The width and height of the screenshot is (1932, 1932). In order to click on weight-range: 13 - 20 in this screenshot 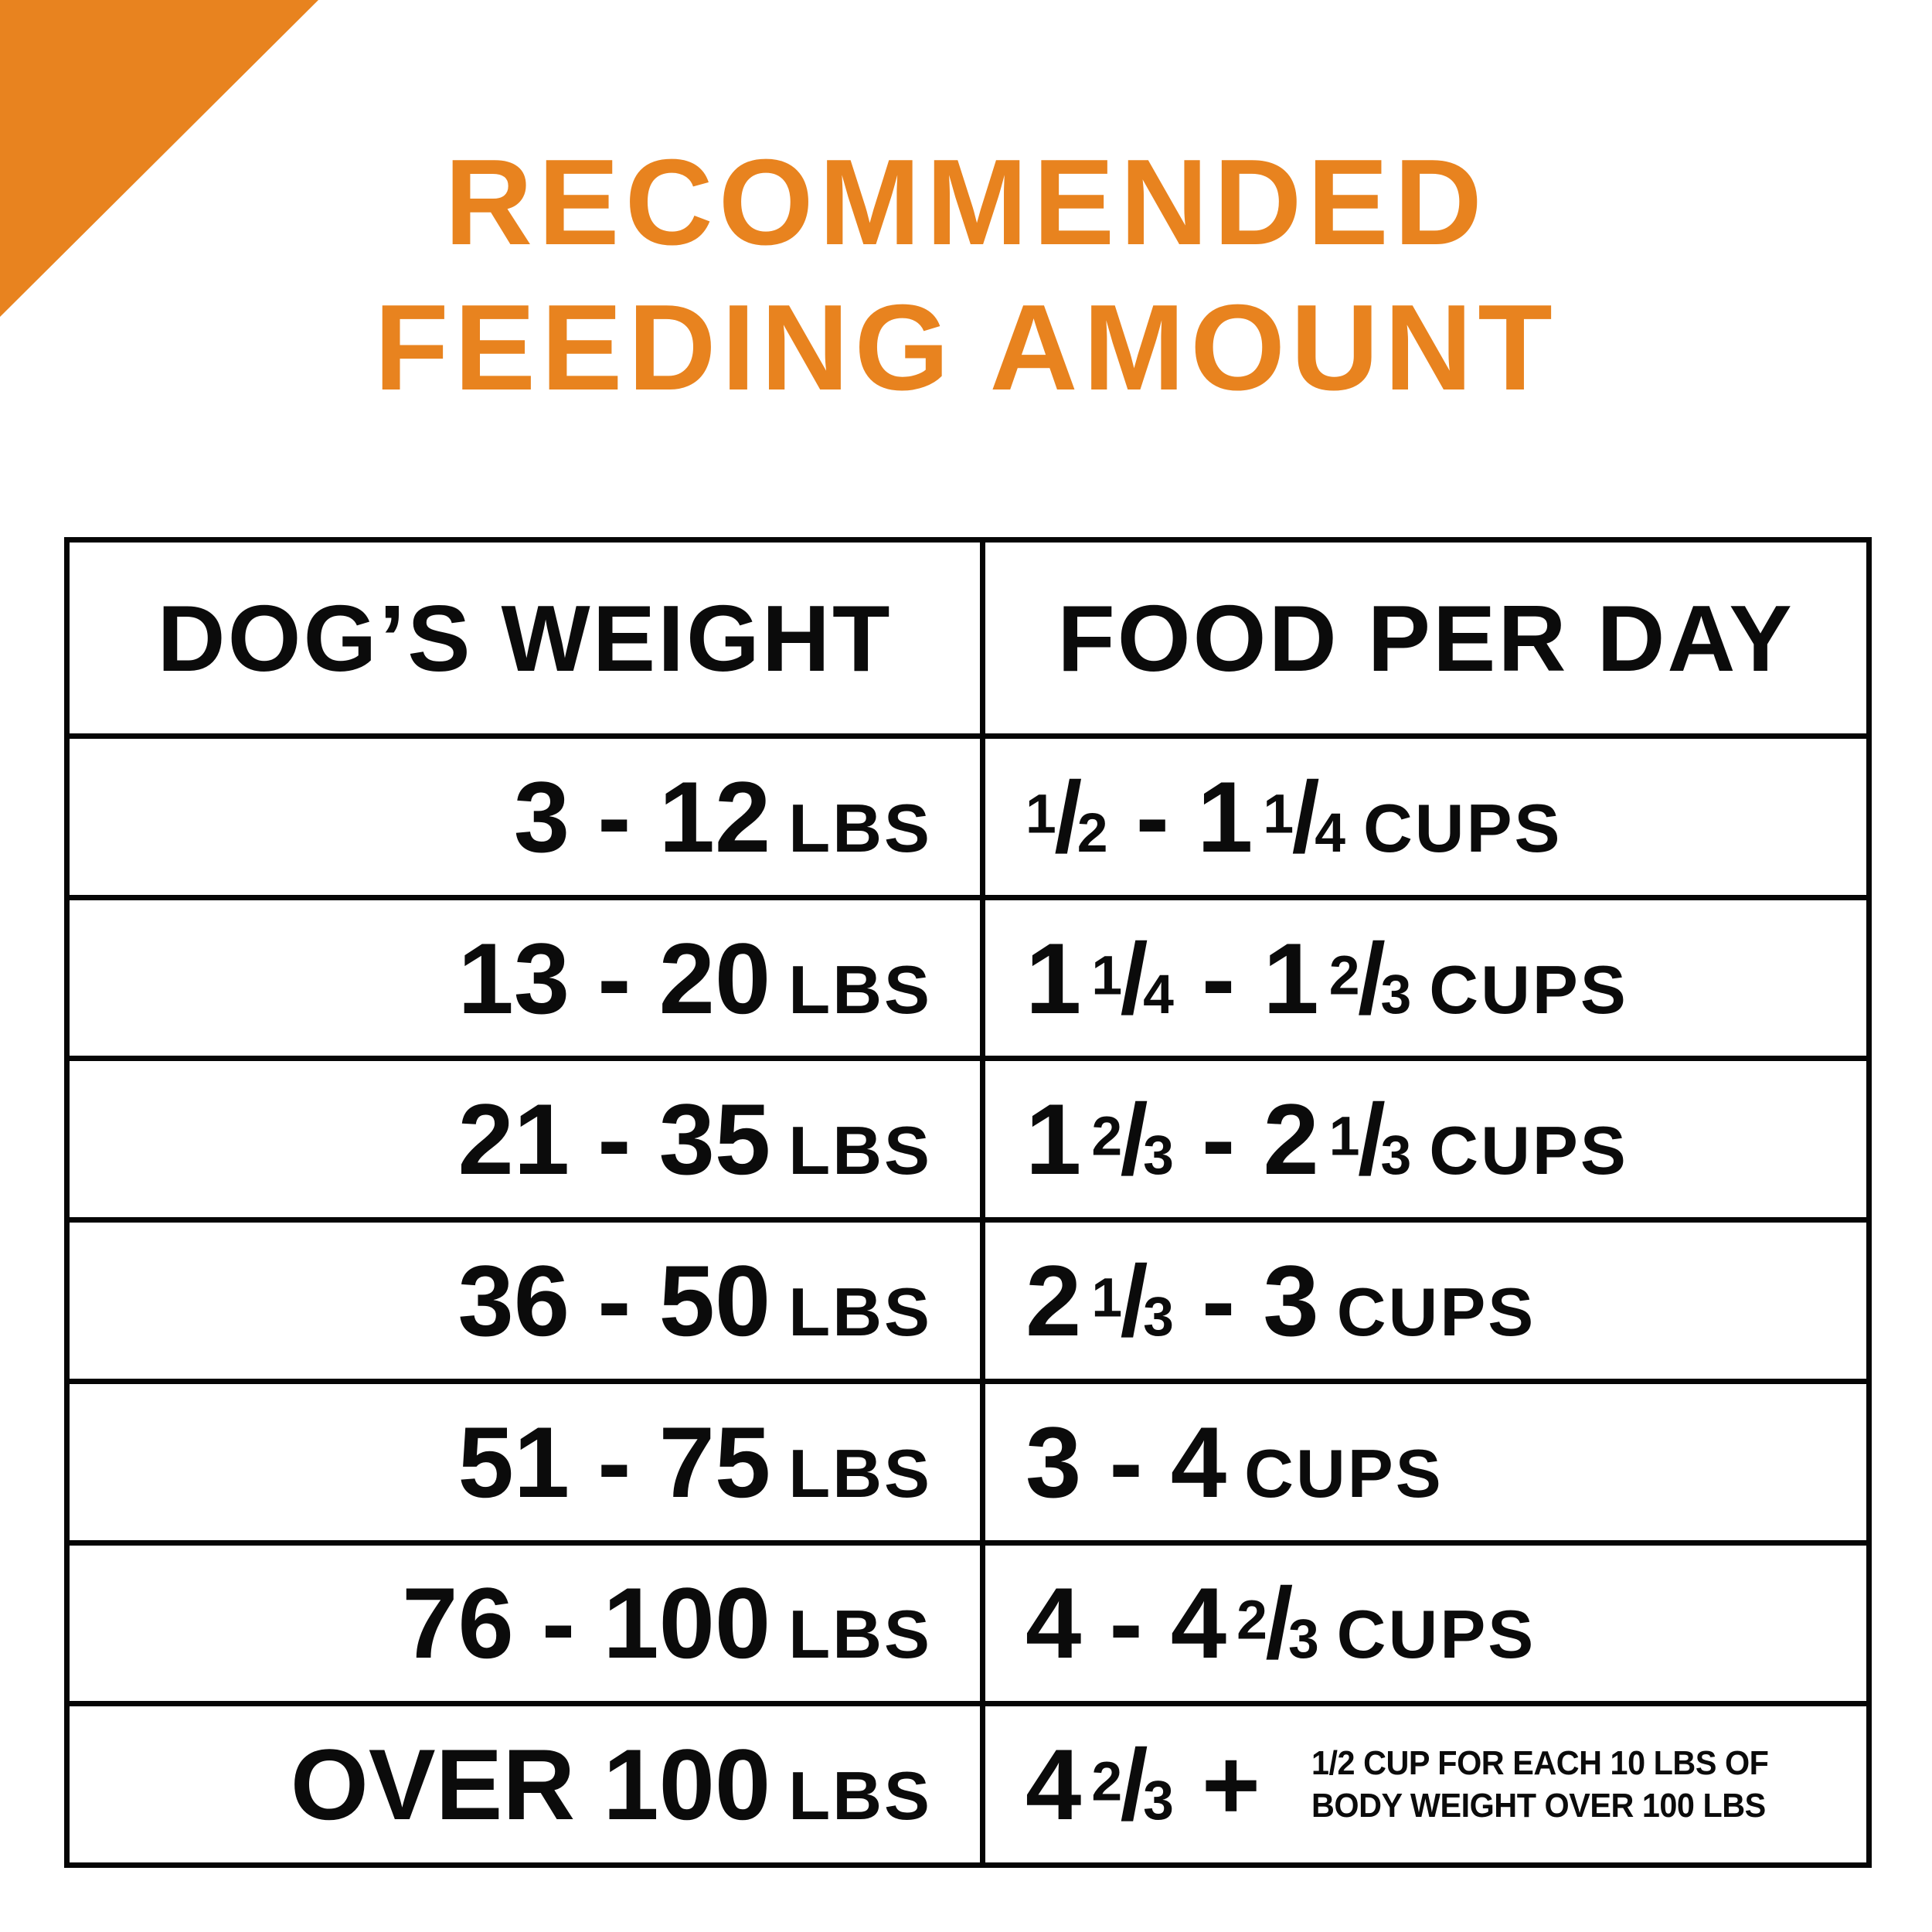, I will do `click(614, 978)`.